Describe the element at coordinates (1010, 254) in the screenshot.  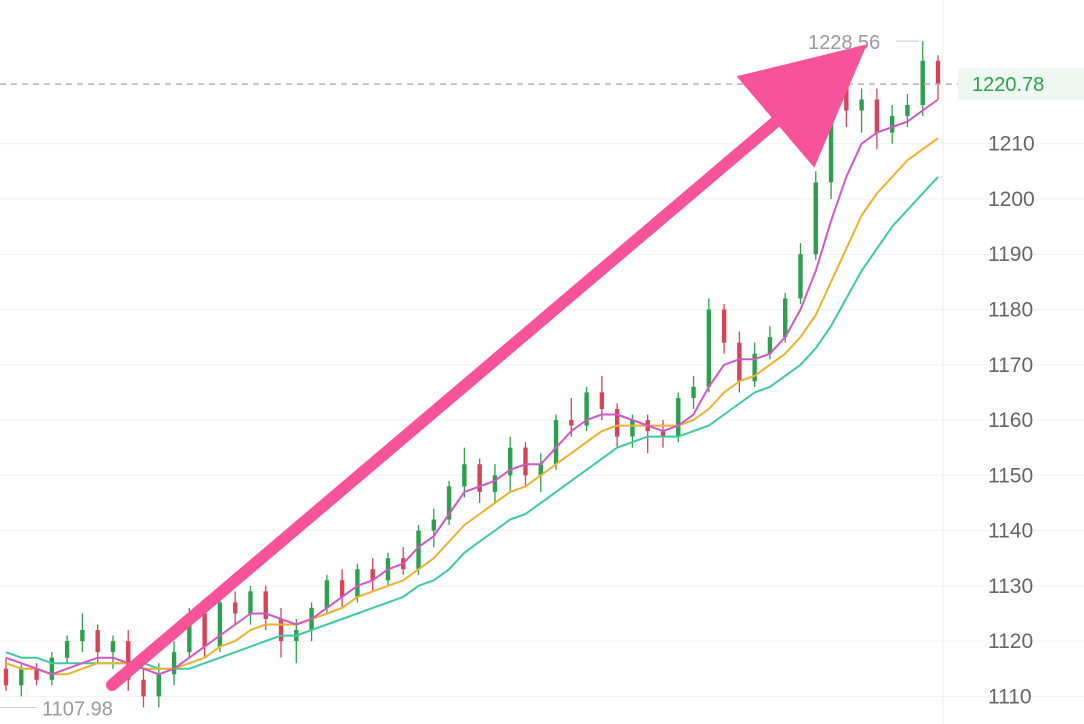
I see `y-tick-label: 1190` at that location.